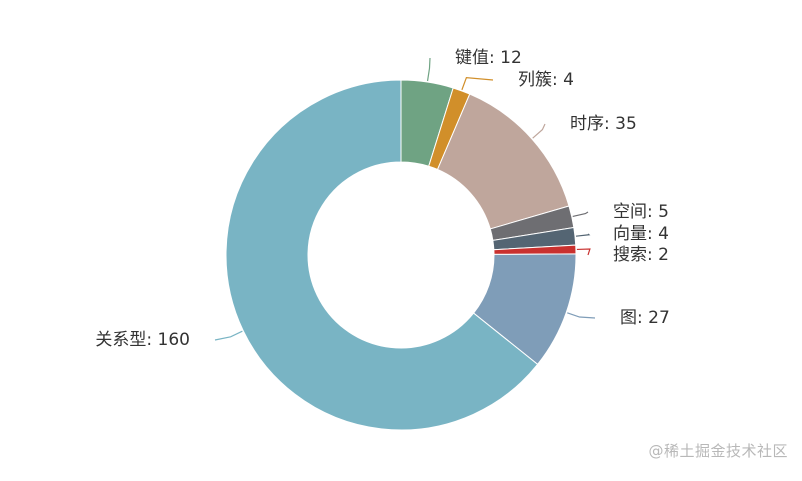 This screenshot has width=802, height=481. I want to click on slice-label-7: 关系型: 160, so click(142, 340).